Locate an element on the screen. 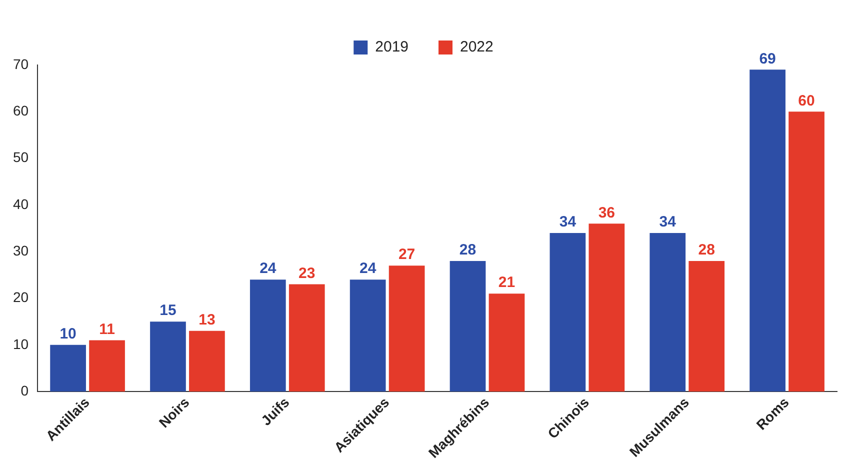  data-label: 21 is located at coordinates (507, 283).